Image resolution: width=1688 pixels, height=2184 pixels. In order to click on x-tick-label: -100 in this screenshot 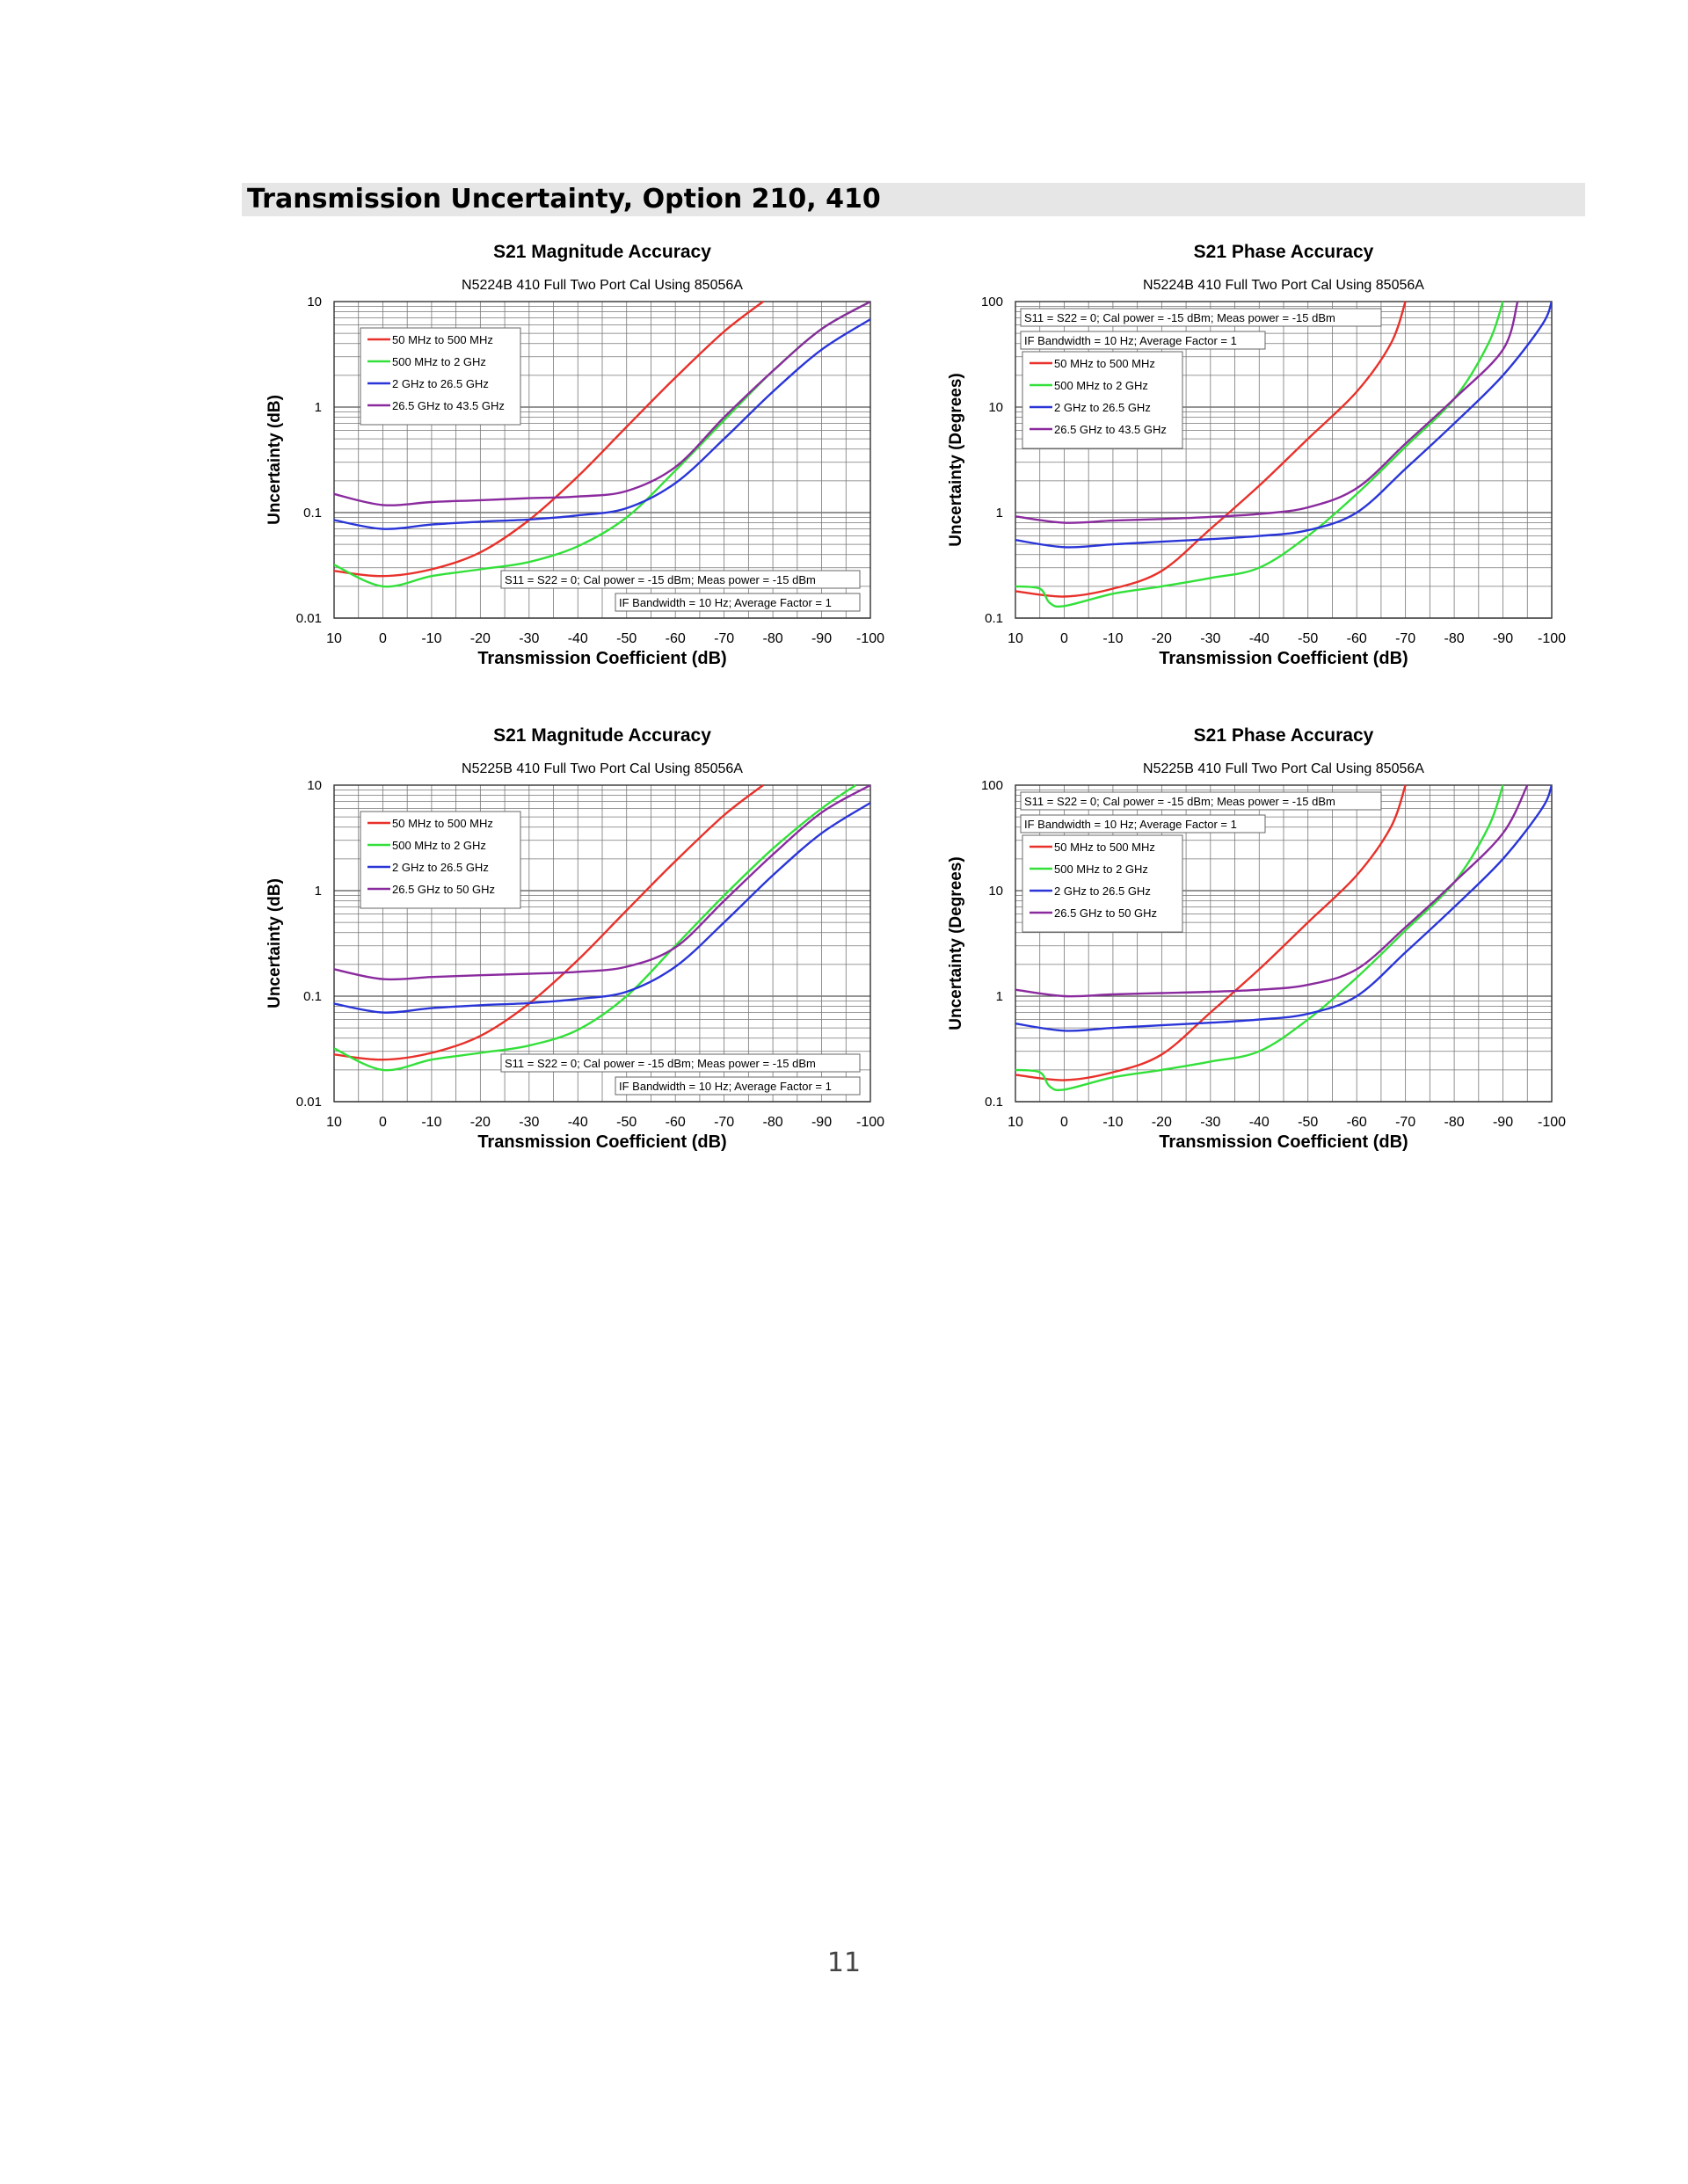, I will do `click(870, 638)`.